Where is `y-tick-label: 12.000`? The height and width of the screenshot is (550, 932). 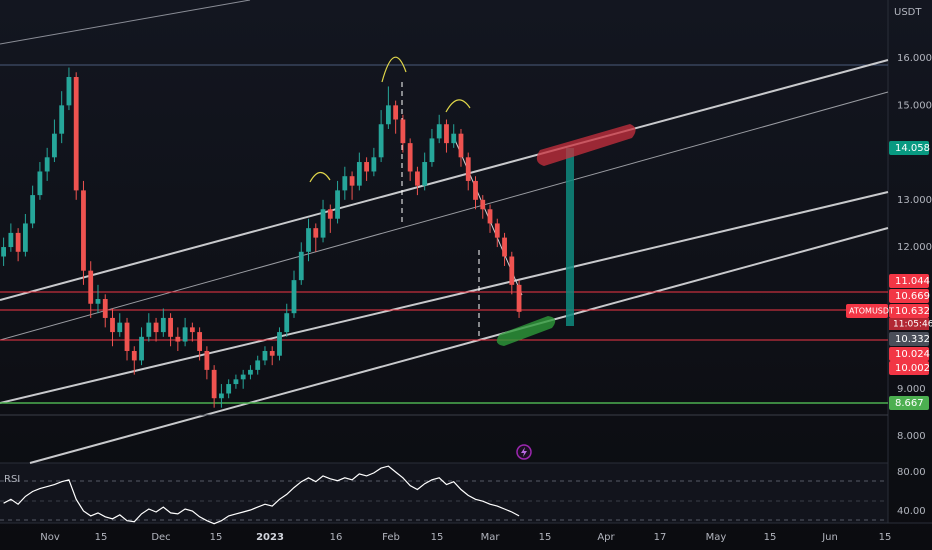 y-tick-label: 12.000 is located at coordinates (914, 247).